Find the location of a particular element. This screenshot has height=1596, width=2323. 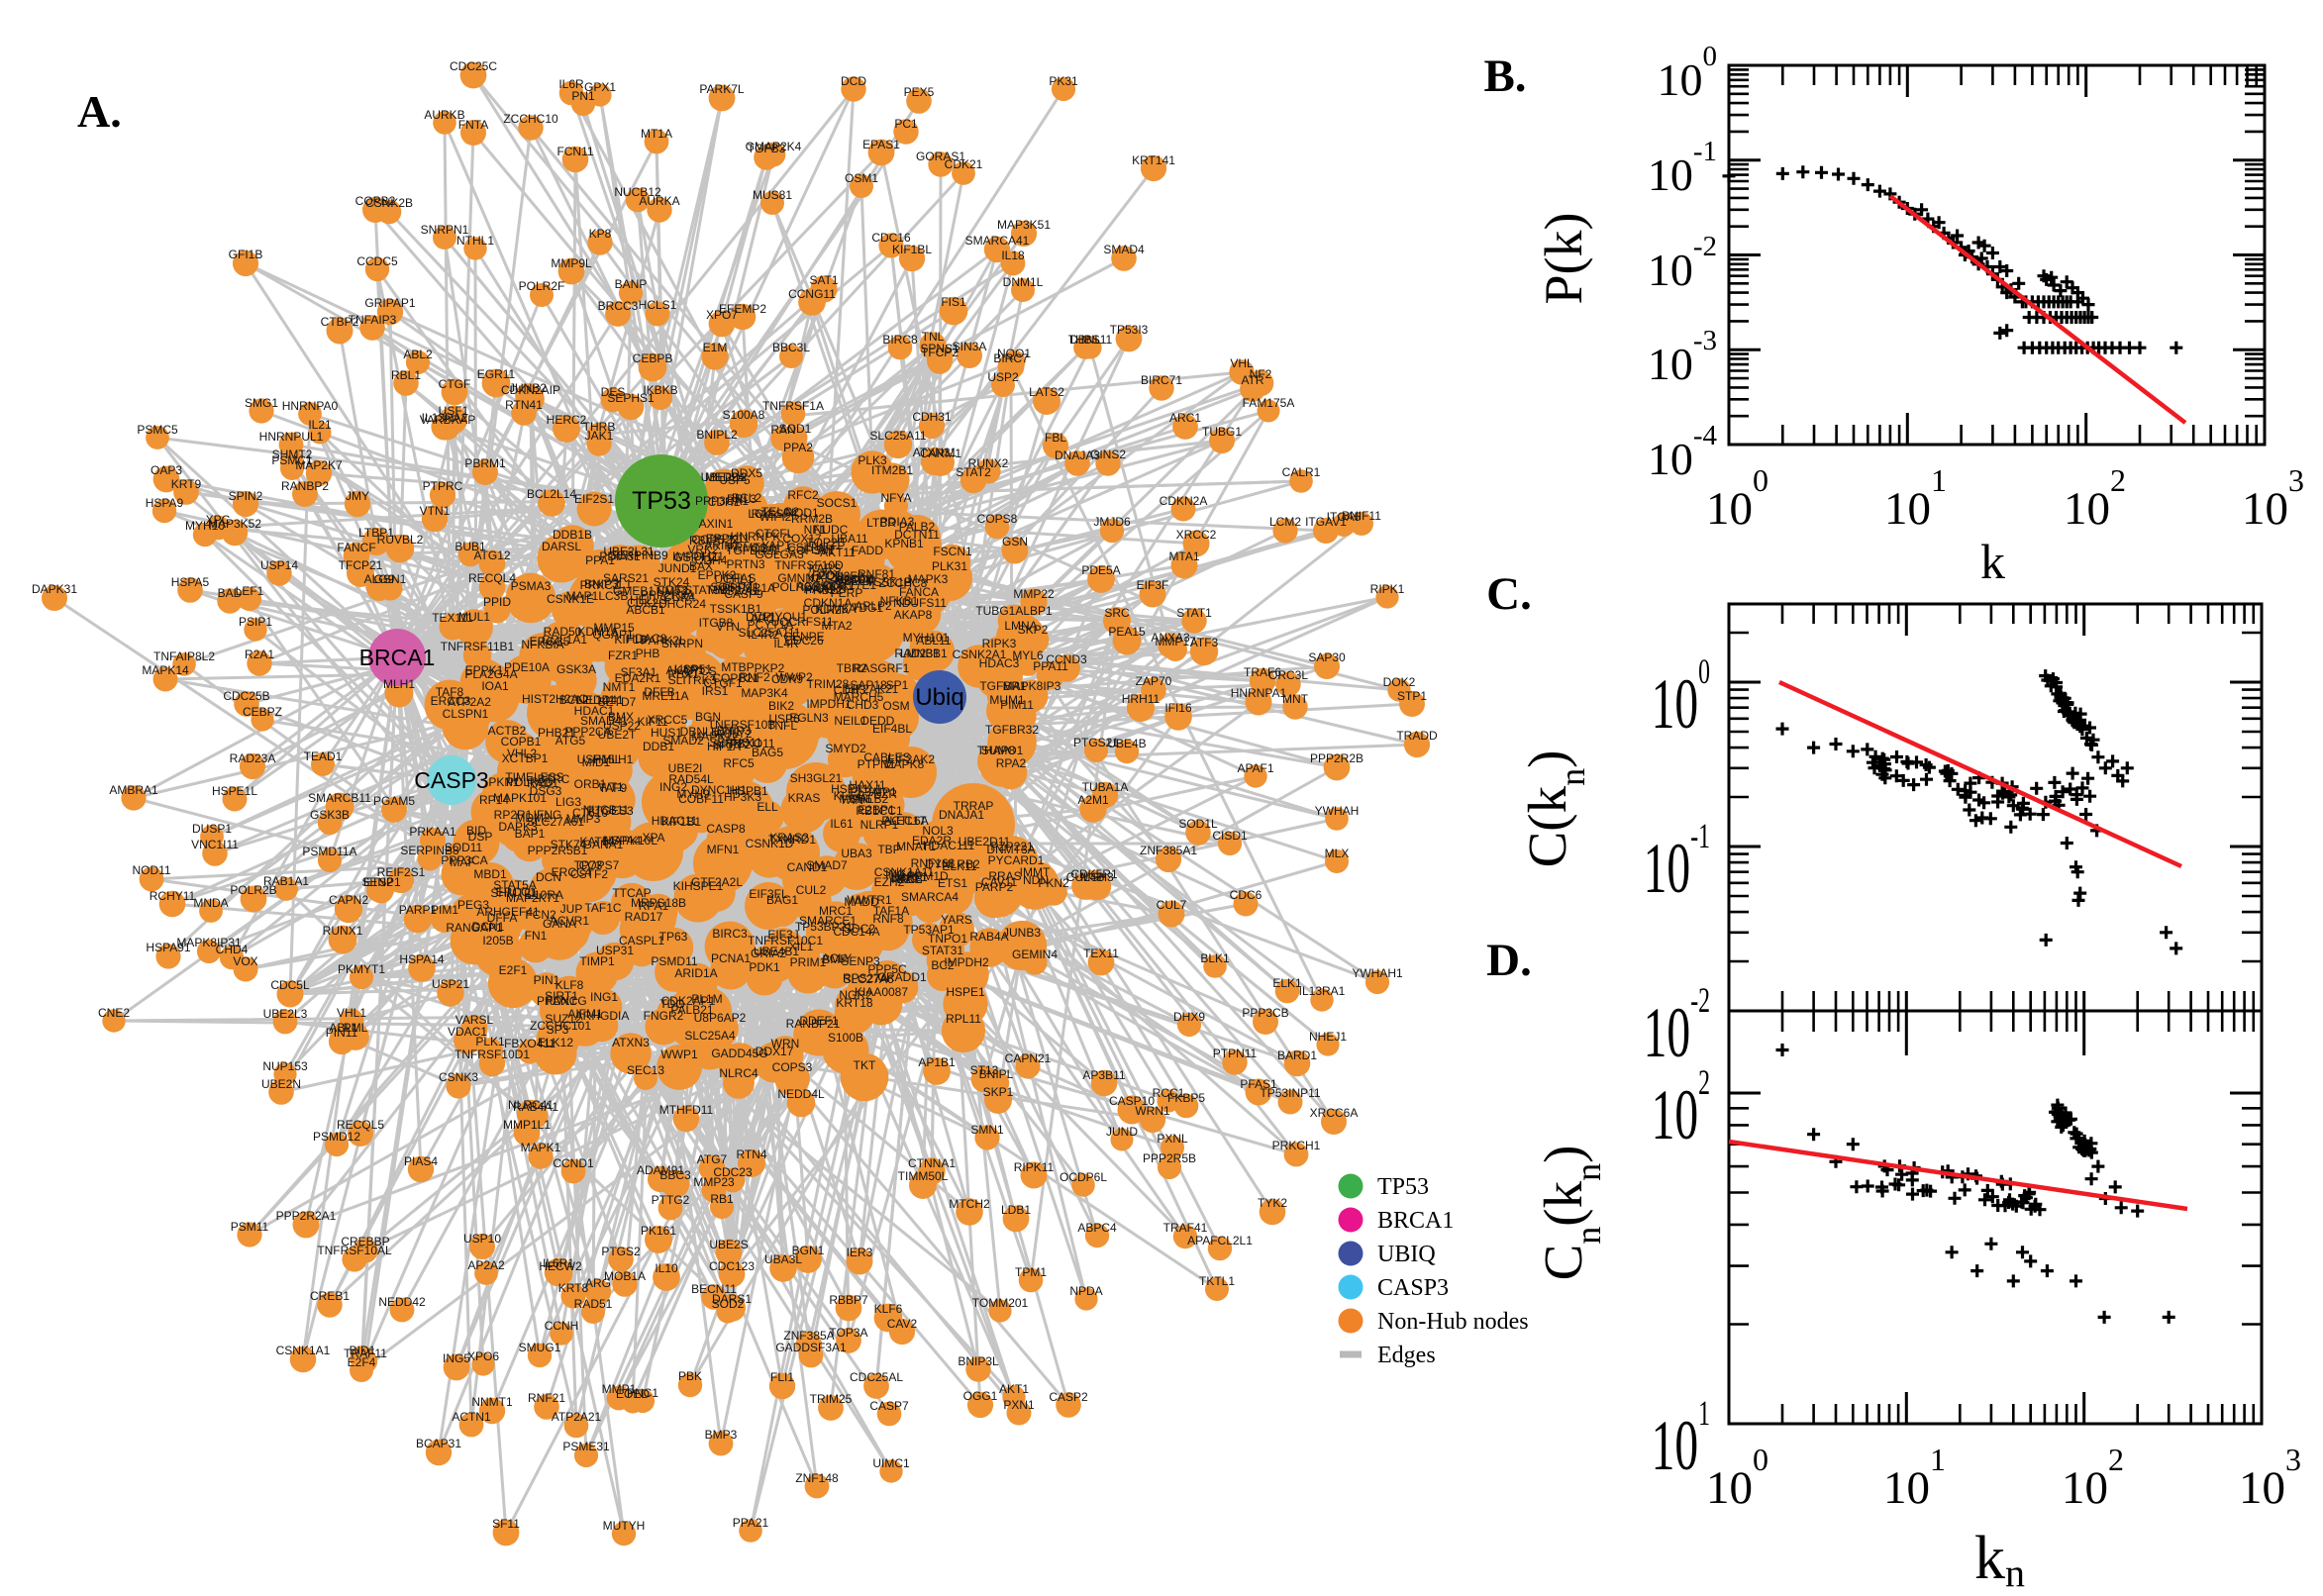

svg-text: UBE2S is located at coordinates (728, 1244).